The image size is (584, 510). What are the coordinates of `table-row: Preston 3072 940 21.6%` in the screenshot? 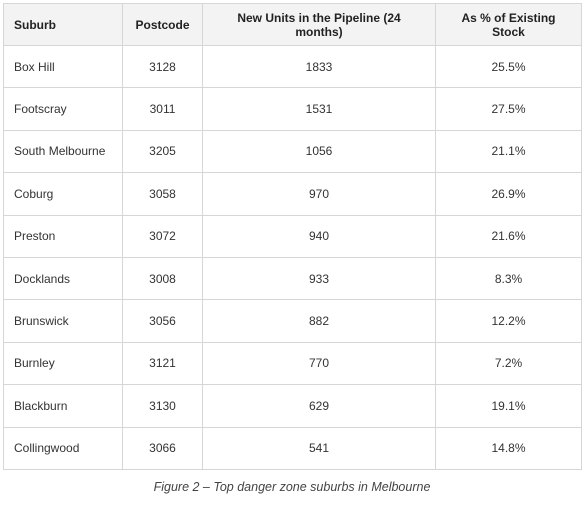 It's located at (293, 236).